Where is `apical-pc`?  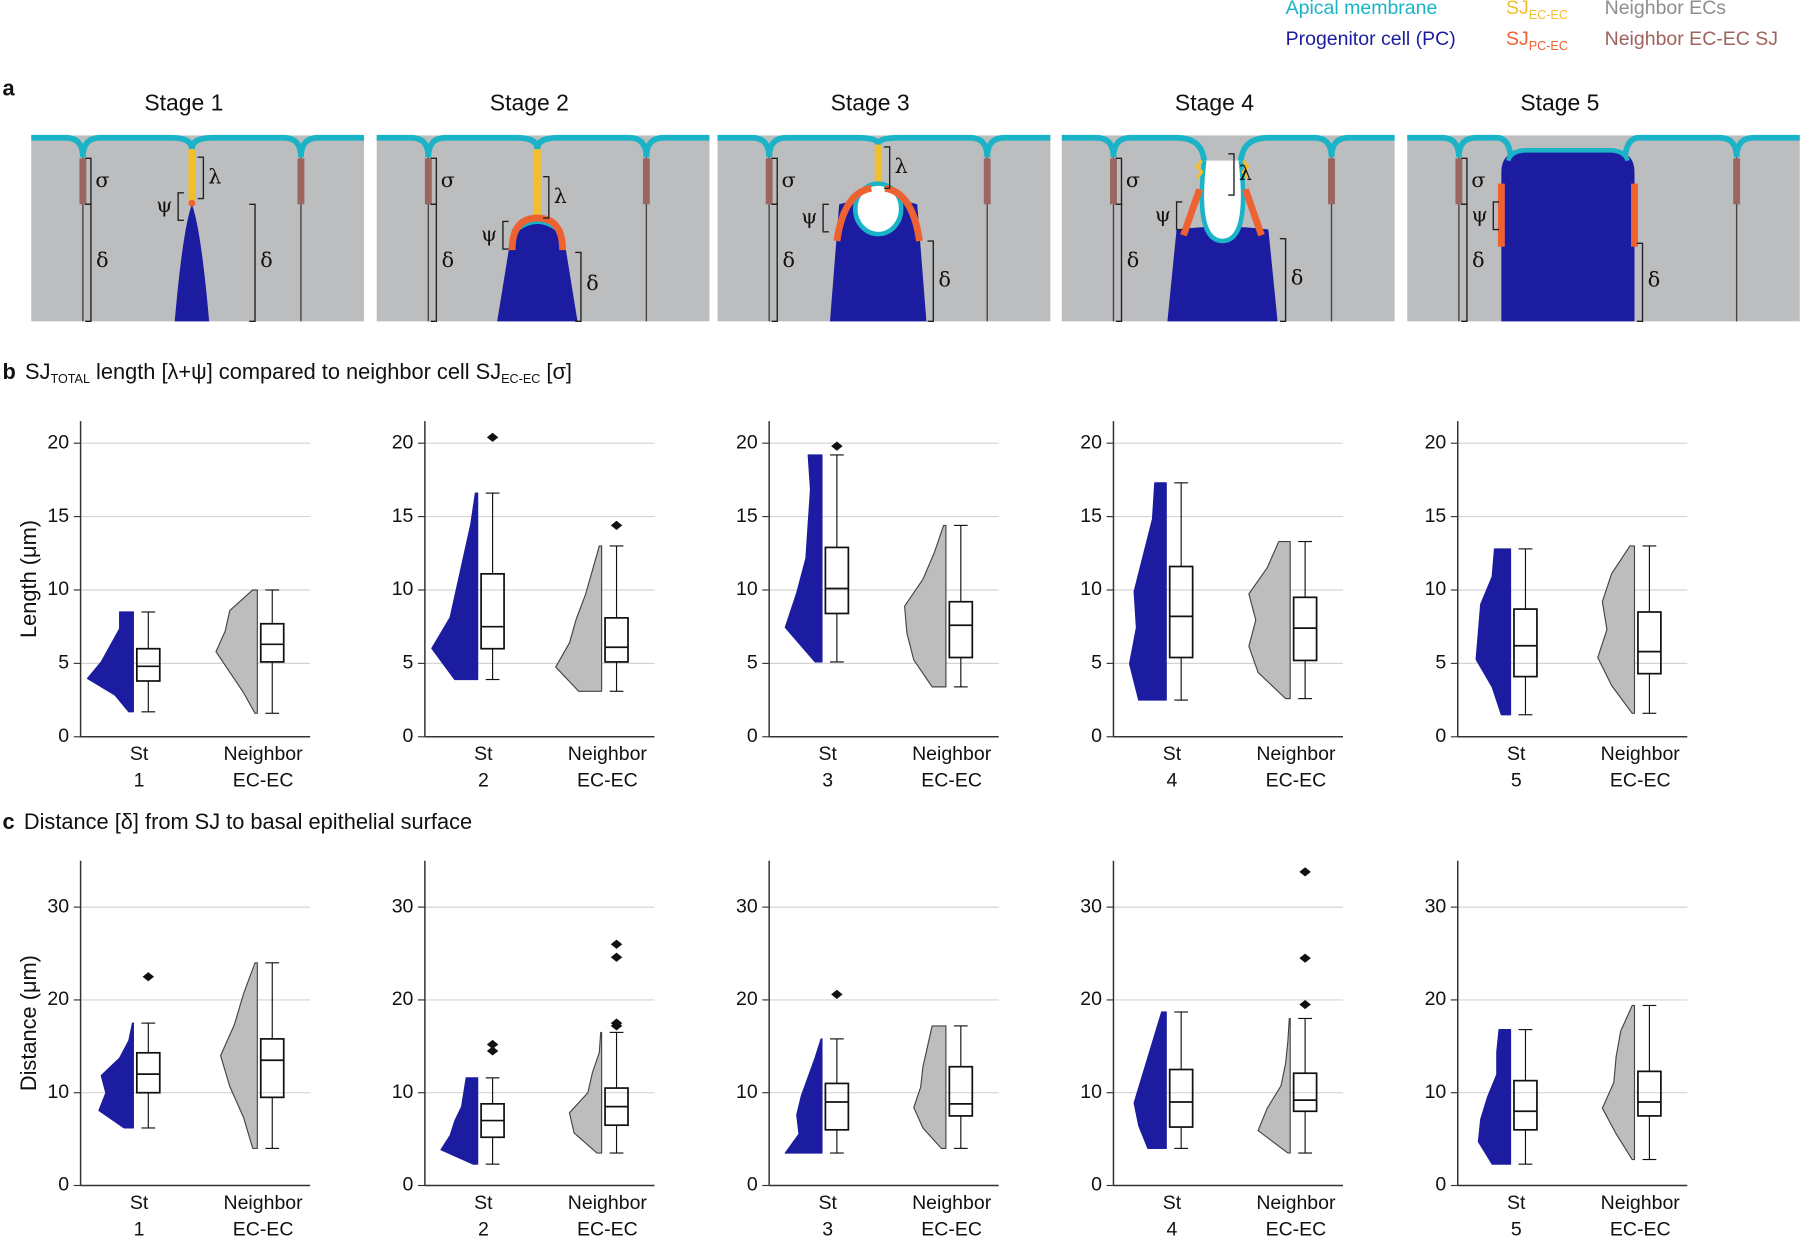 apical-pc is located at coordinates (1568, 155).